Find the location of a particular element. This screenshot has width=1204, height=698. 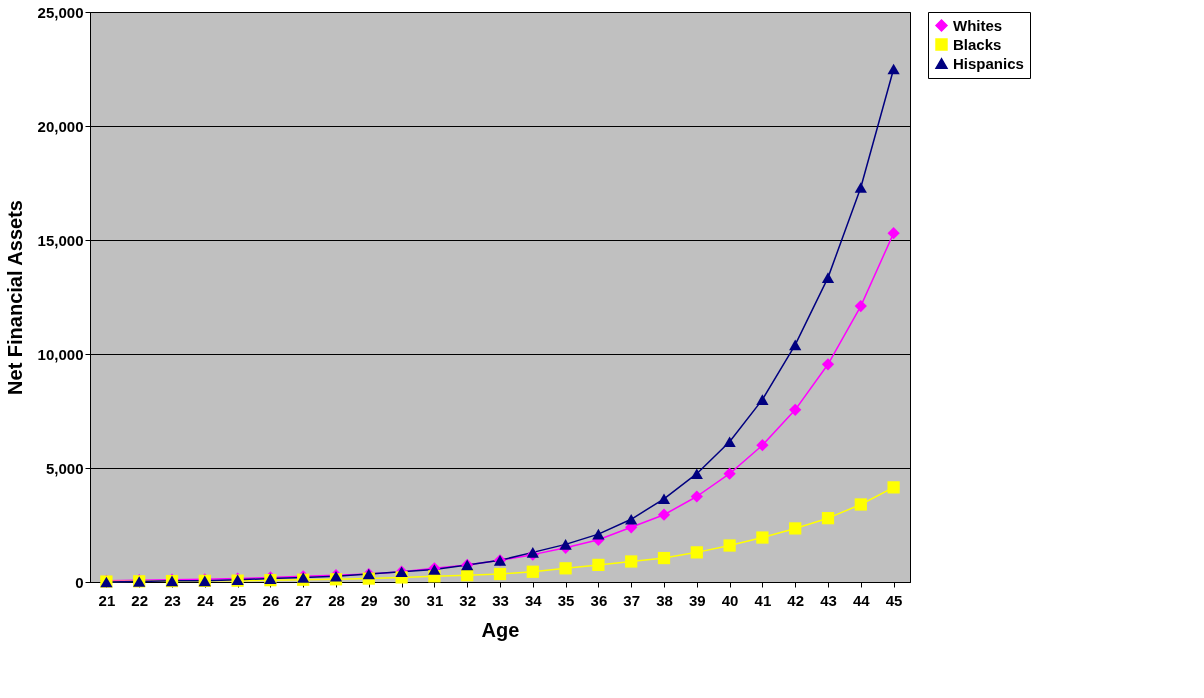

x-tick-label: 34 is located at coordinates (533, 600).